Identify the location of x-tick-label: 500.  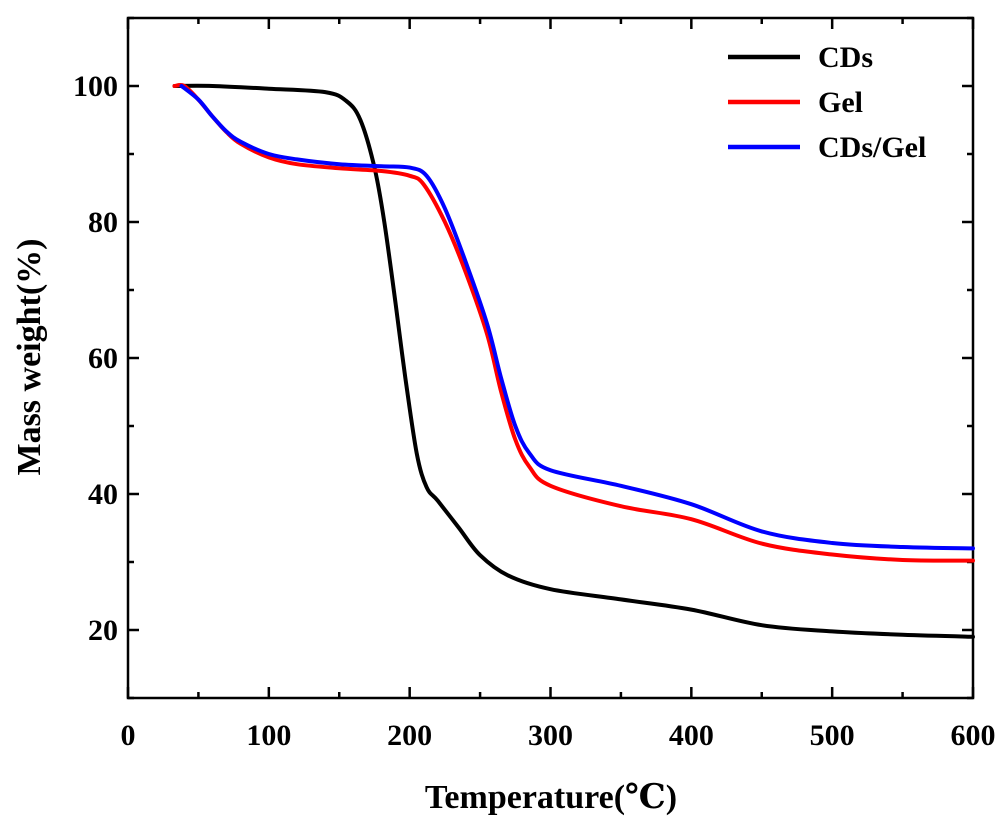
(832, 735).